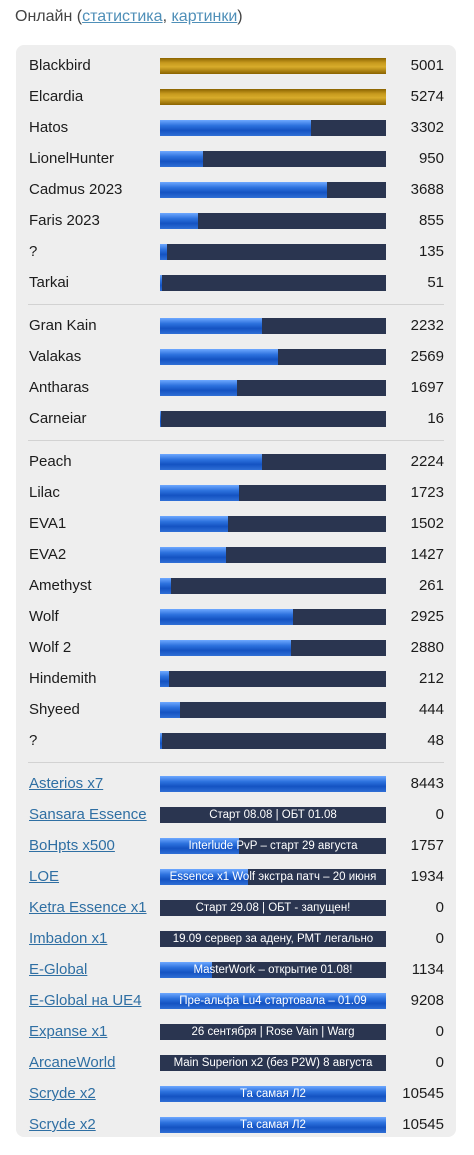 Image resolution: width=474 pixels, height=1155 pixels. What do you see at coordinates (431, 585) in the screenshot?
I see `online-count: 261` at bounding box center [431, 585].